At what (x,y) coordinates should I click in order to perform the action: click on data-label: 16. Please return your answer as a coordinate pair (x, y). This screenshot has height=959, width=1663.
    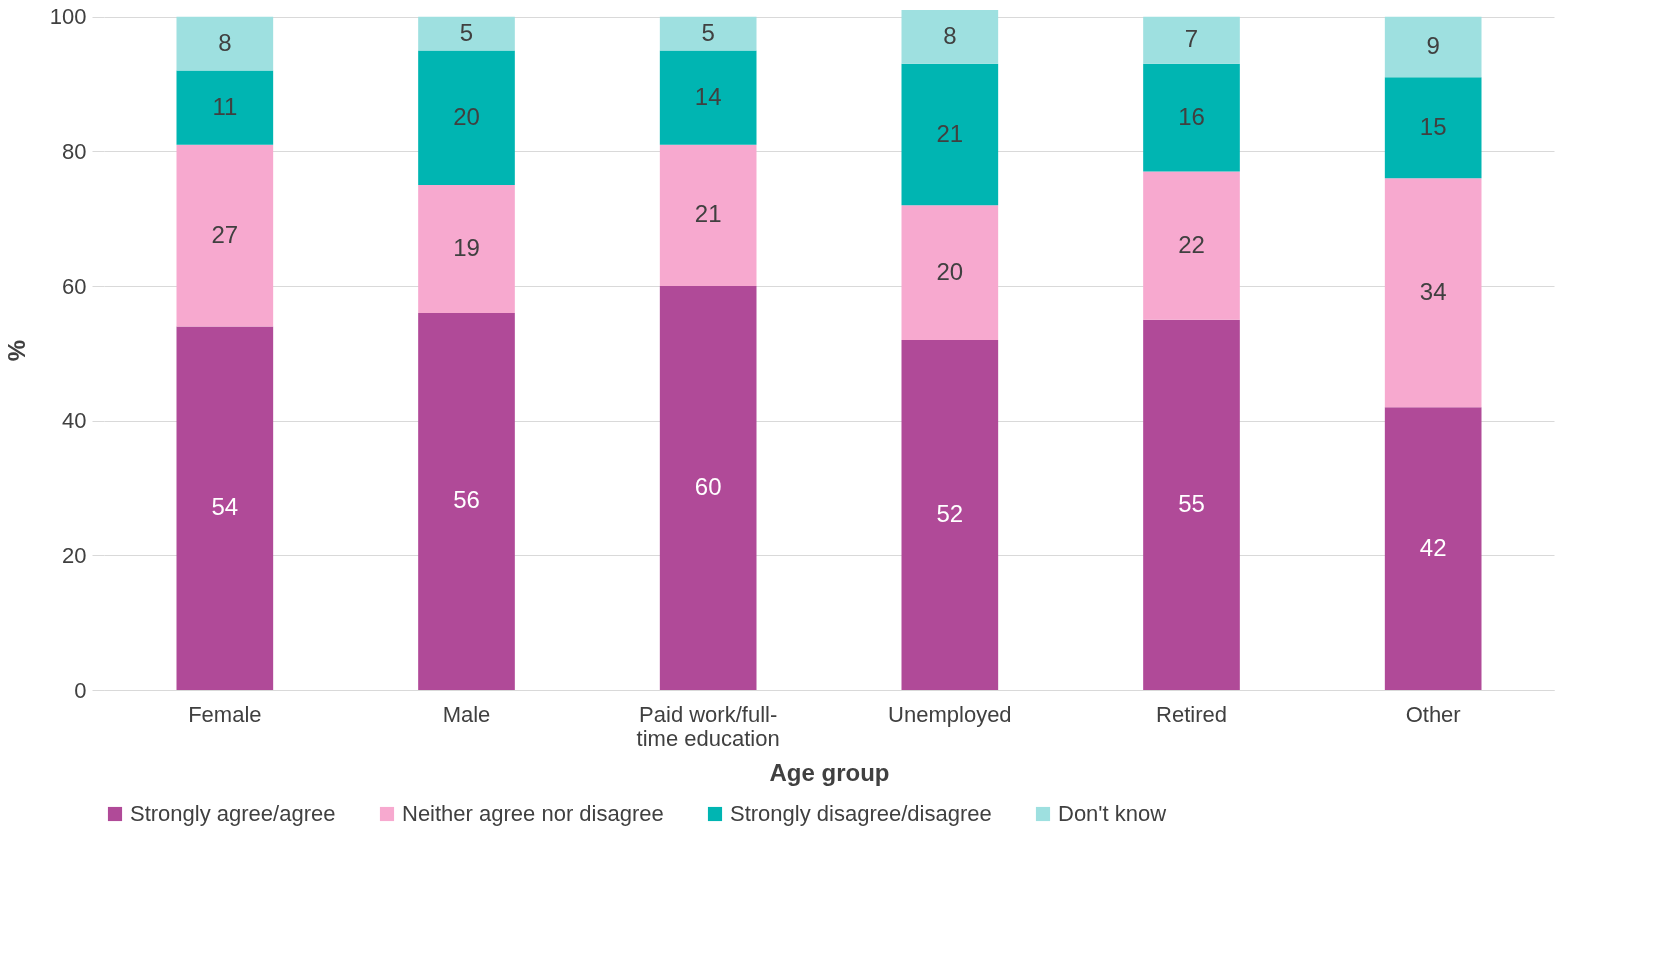
    Looking at the image, I should click on (1191, 116).